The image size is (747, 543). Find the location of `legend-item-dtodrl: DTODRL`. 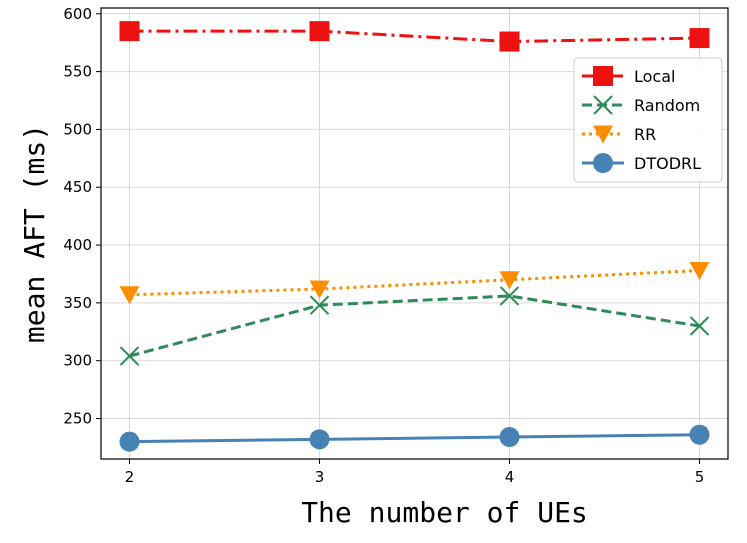

legend-item-dtodrl: DTODRL is located at coordinates (641, 163).